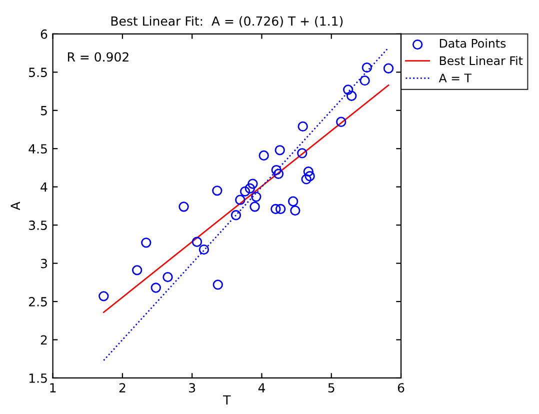 Image resolution: width=539 pixels, height=414 pixels. I want to click on x-tick-label: 1, so click(53, 387).